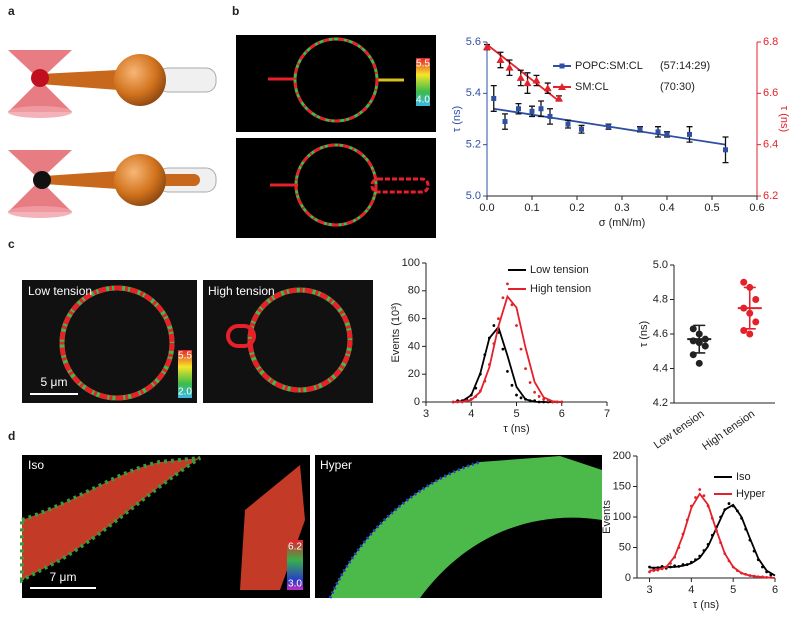 The image size is (800, 618). Describe the element at coordinates (336, 465) in the screenshot. I see `image-label: Hyper` at that location.